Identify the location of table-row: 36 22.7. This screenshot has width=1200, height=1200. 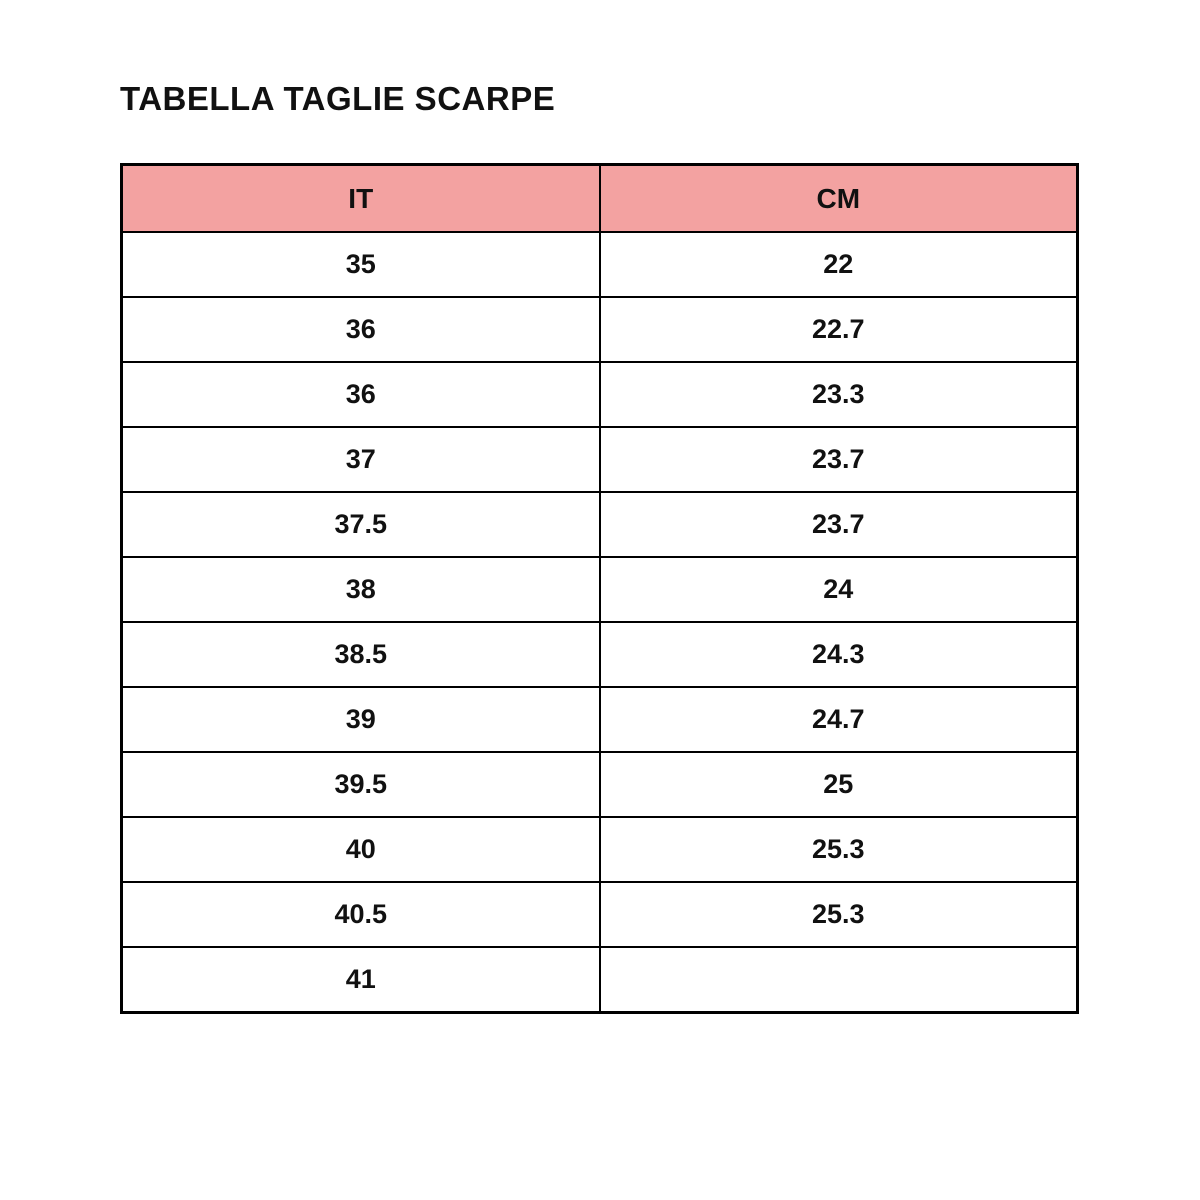
(599, 329).